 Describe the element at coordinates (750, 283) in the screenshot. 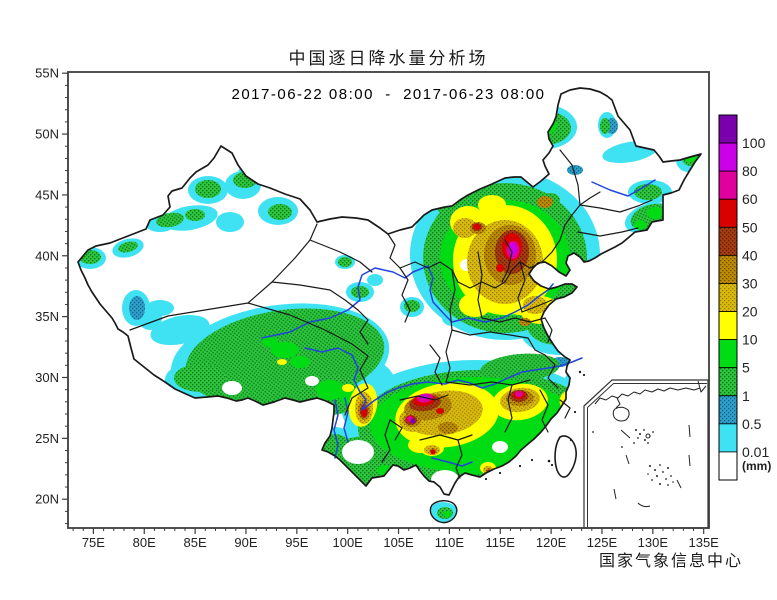

I see `colorbar-level-label: 30` at that location.